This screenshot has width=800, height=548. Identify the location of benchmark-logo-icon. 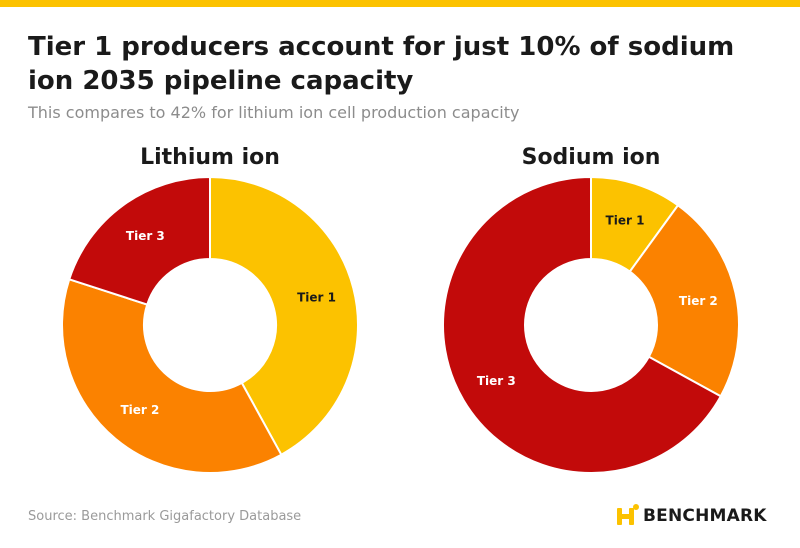
(628, 514).